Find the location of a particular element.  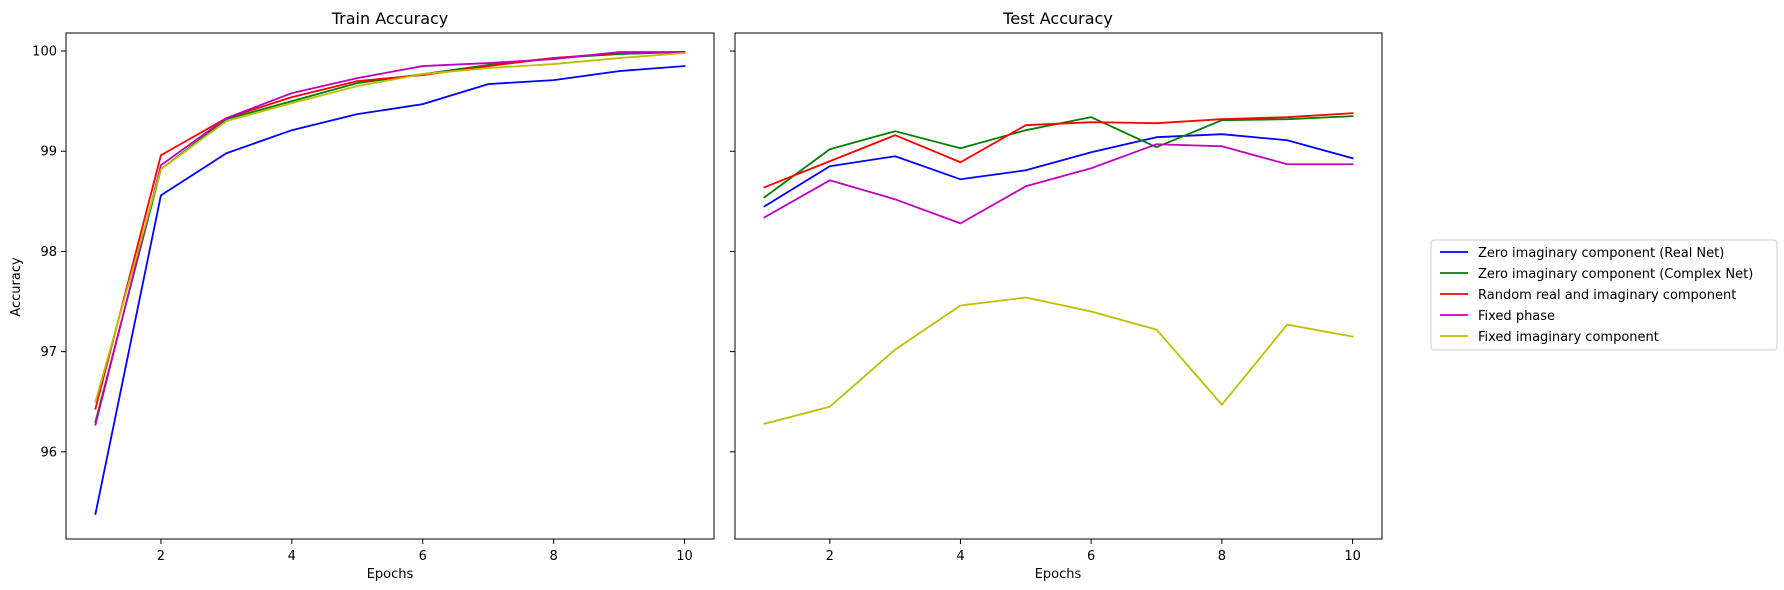

test-x-tick-label: 4 is located at coordinates (960, 556).